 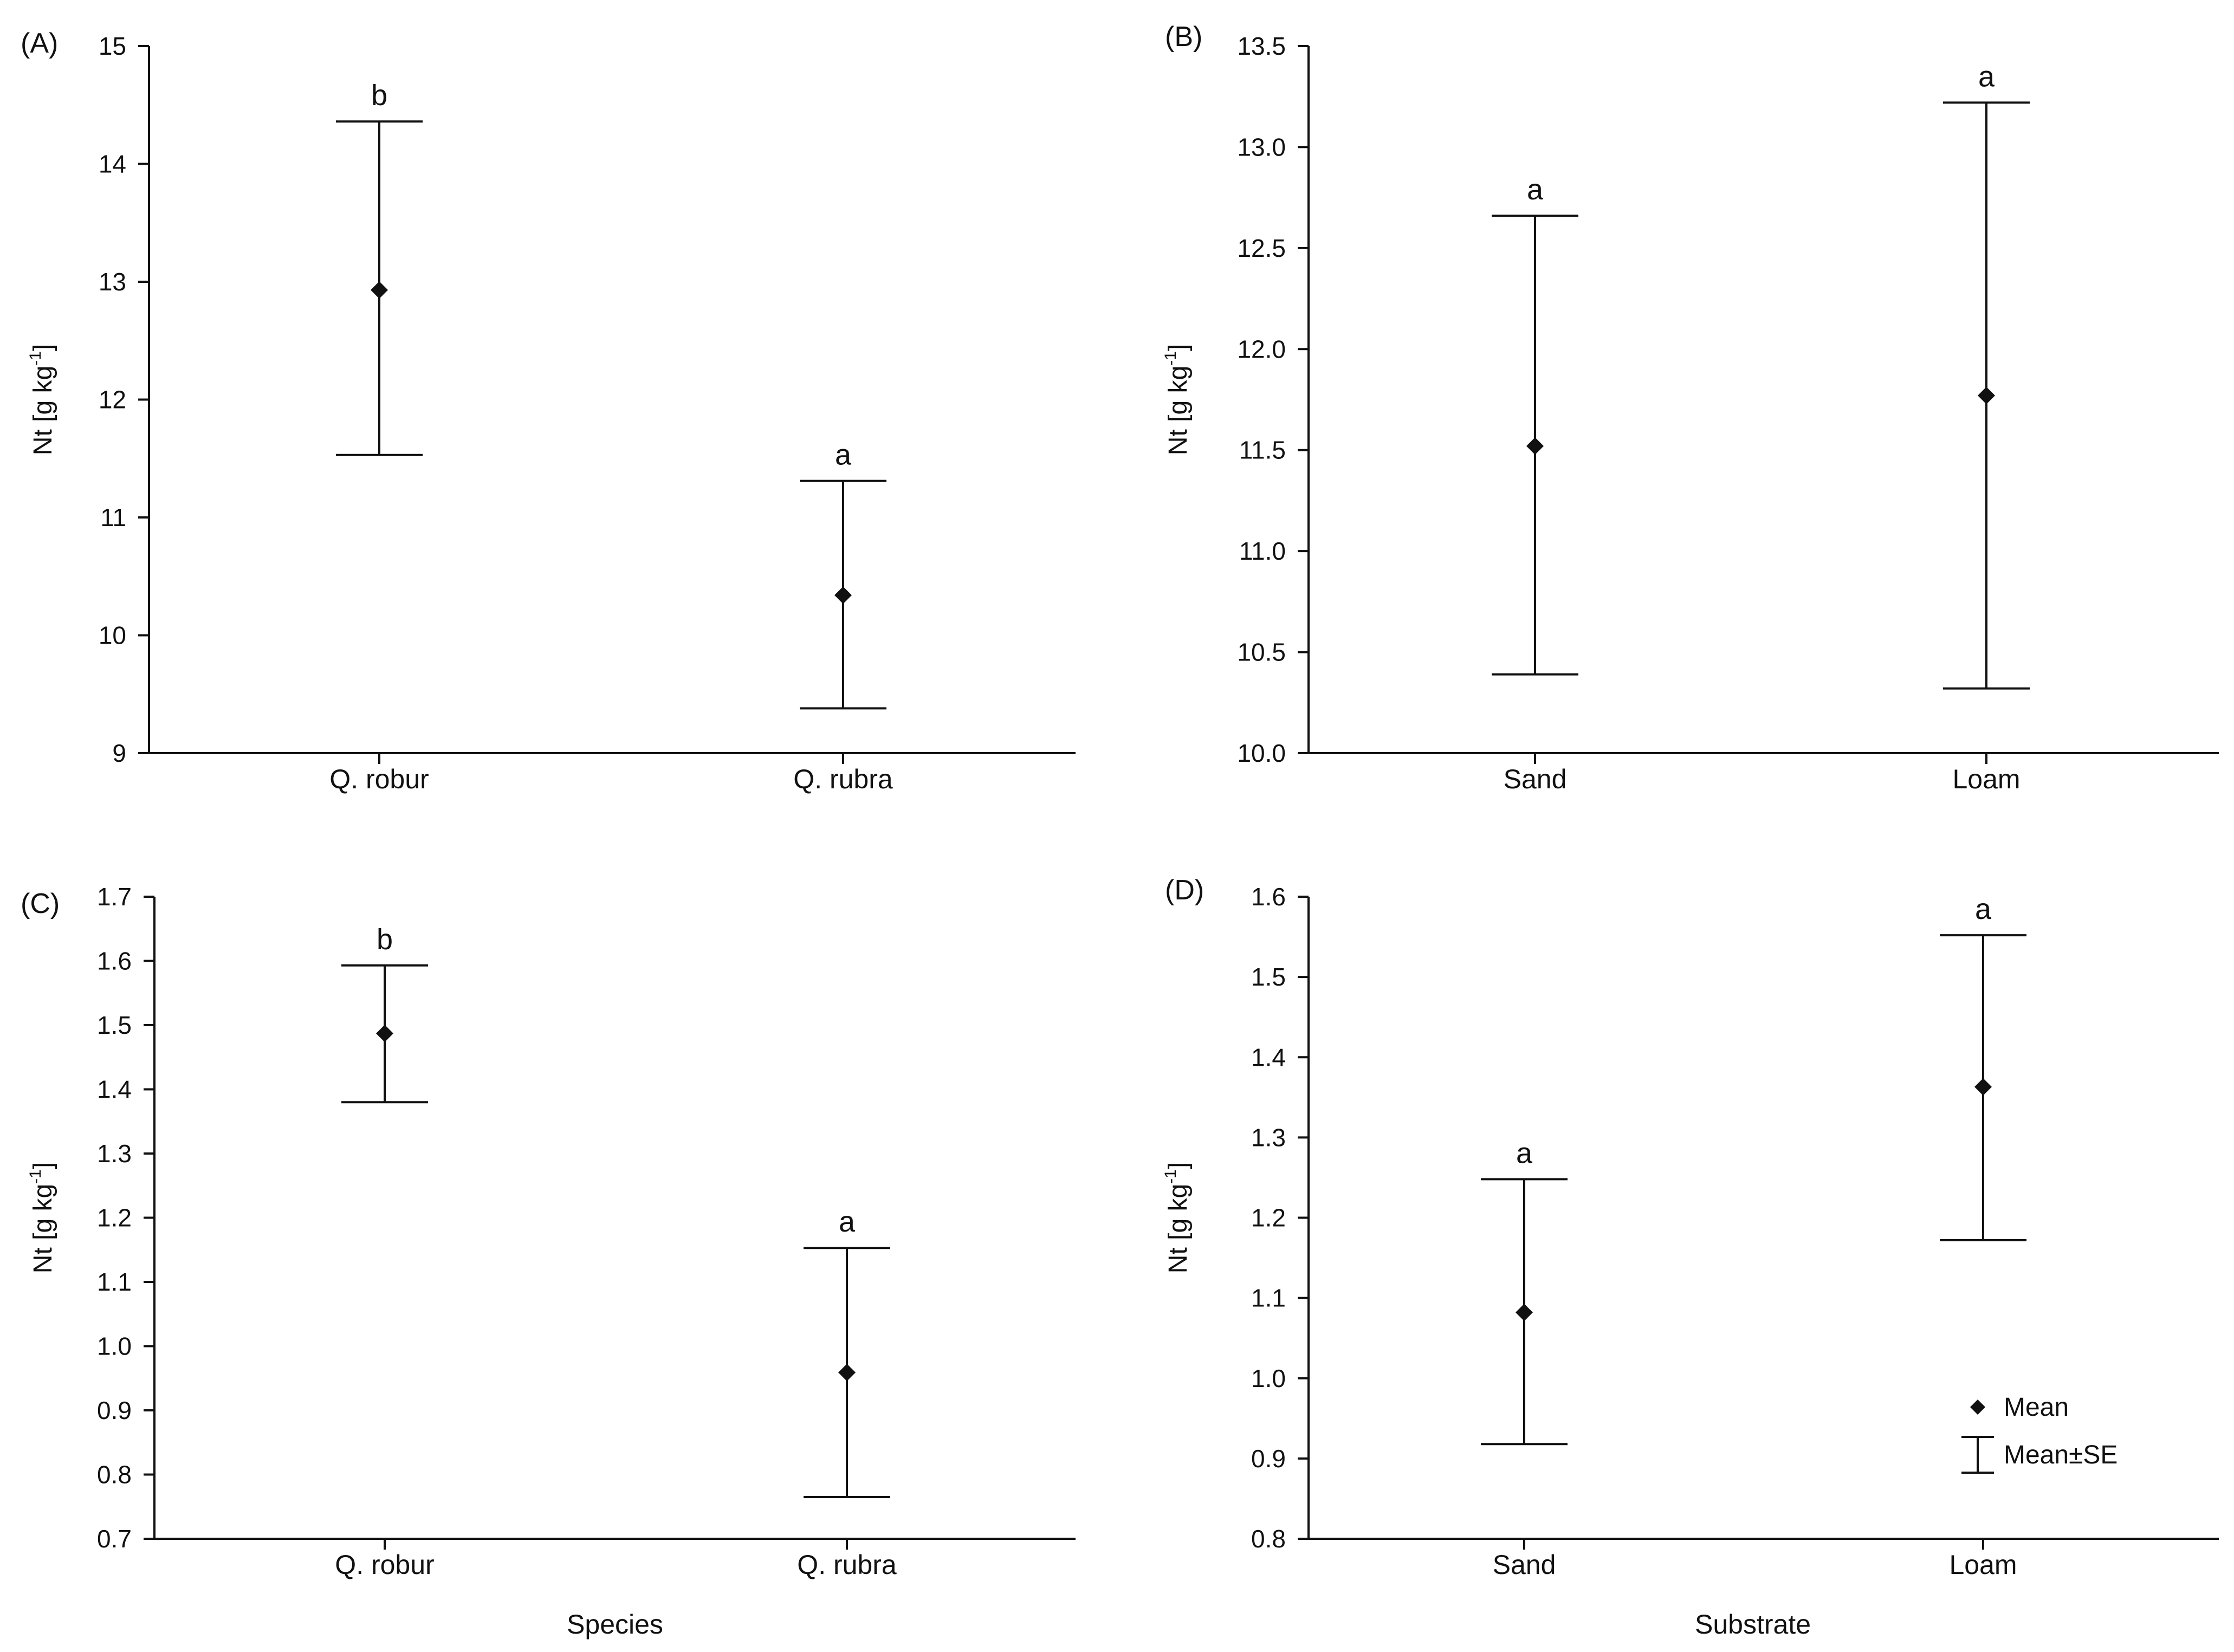 I want to click on y-tick-label: 12.5, so click(x=1262, y=248).